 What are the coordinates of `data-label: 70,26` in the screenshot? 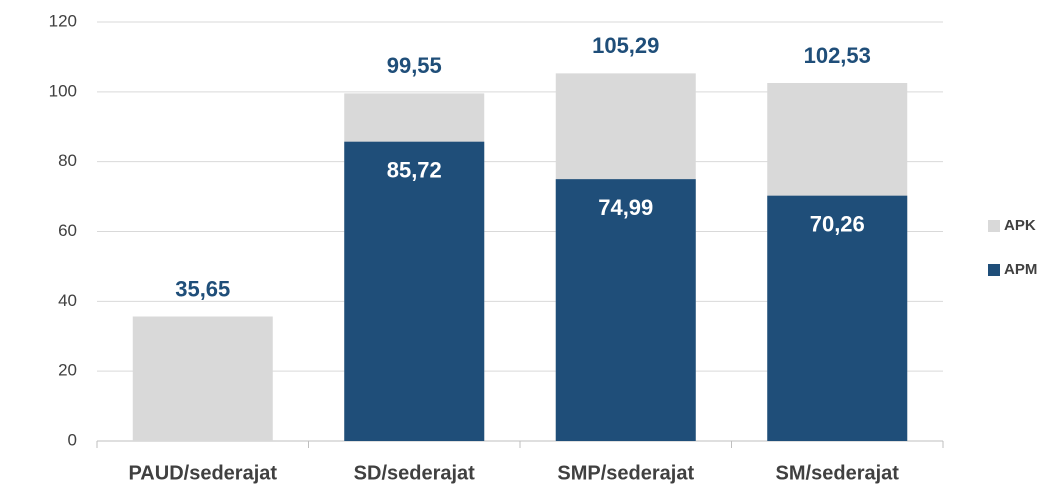 It's located at (837, 223).